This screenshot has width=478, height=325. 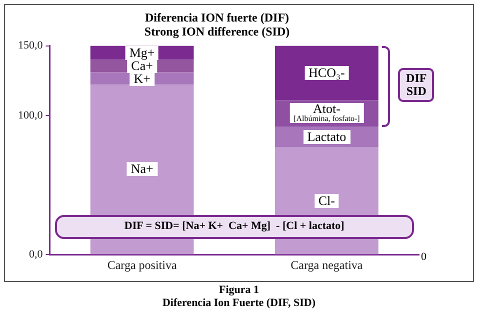 What do you see at coordinates (416, 84) in the screenshot?
I see `annotation: DIF SID` at bounding box center [416, 84].